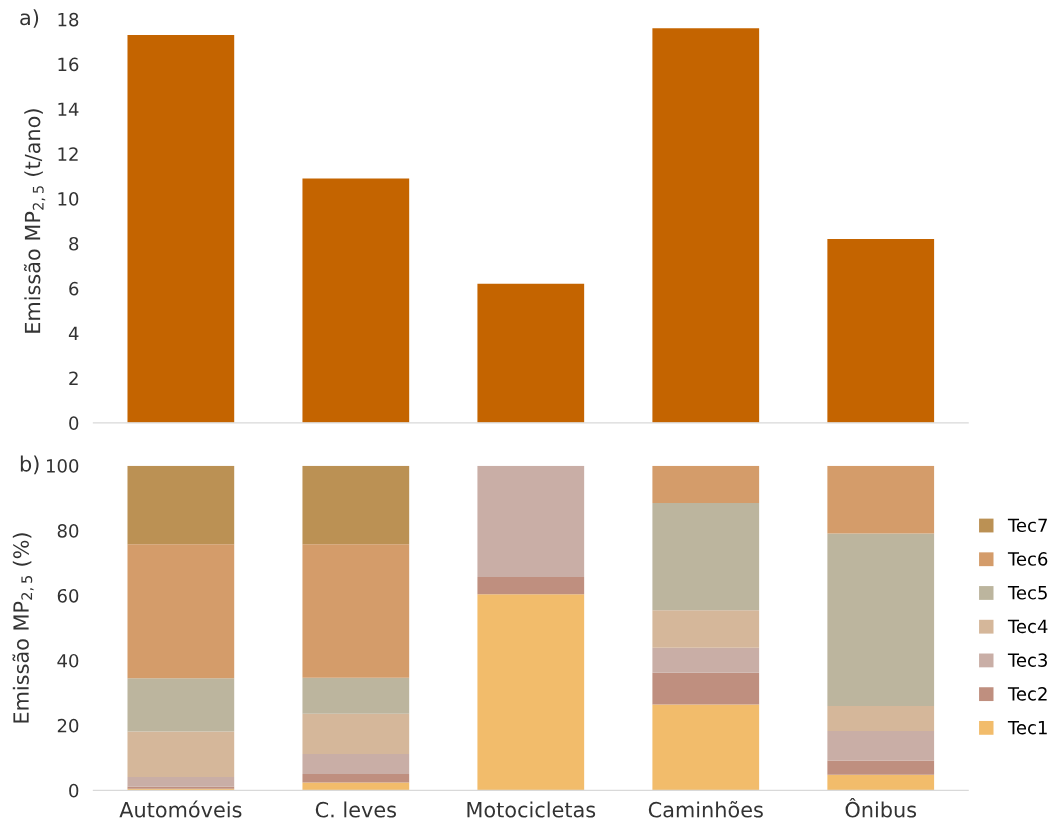  Describe the element at coordinates (73, 333) in the screenshot. I see `y-tick-label: 4` at that location.